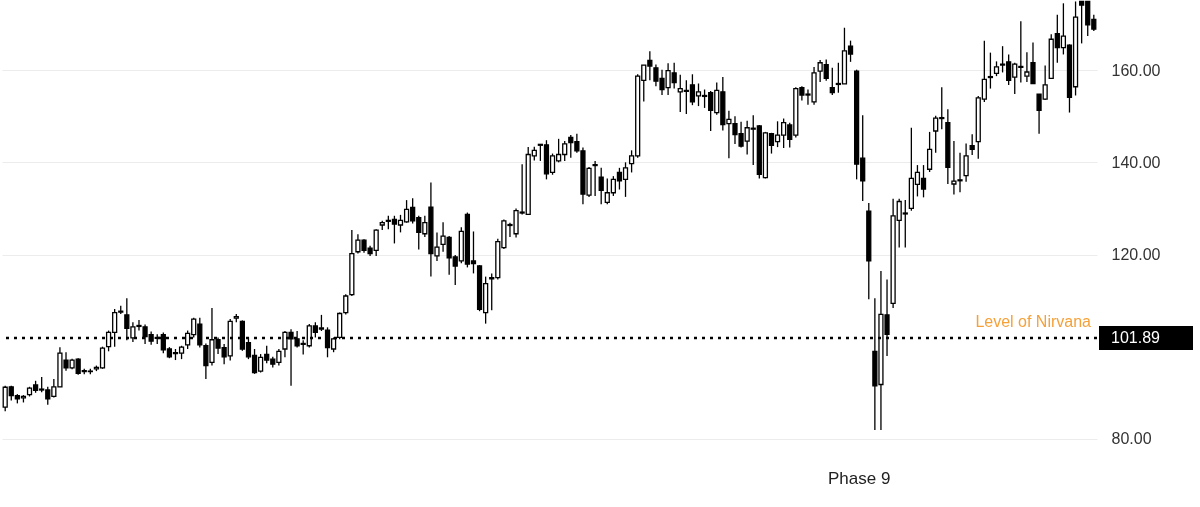 The height and width of the screenshot is (507, 1200). What do you see at coordinates (1136, 70) in the screenshot?
I see `y-tick-label: 160.00` at bounding box center [1136, 70].